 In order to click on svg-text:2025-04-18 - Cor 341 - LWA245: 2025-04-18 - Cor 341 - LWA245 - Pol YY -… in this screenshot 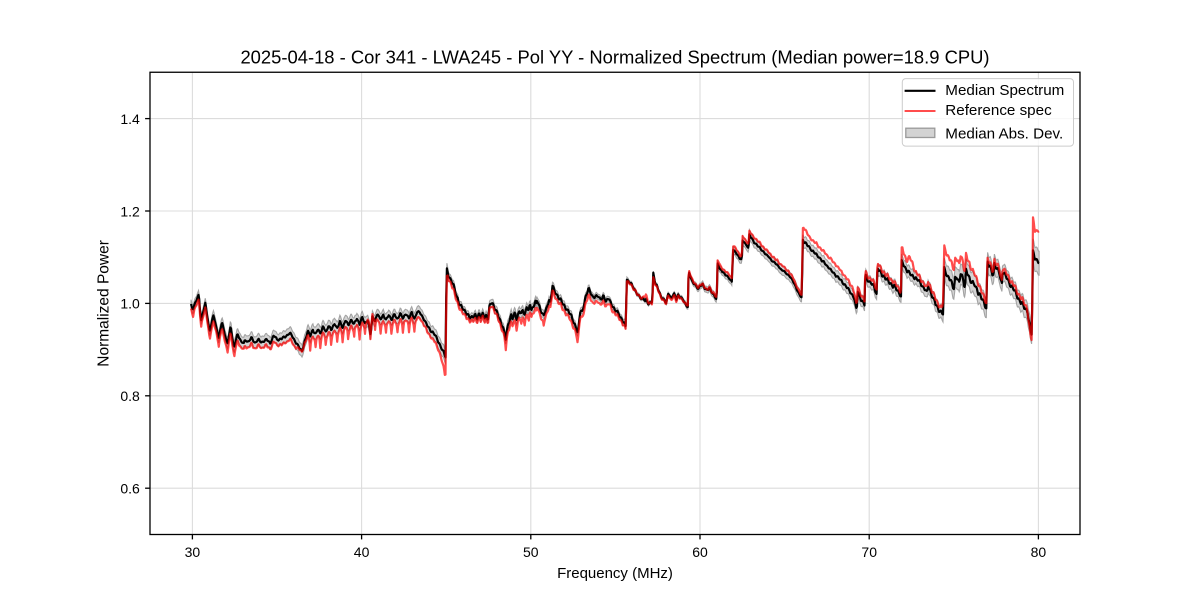, I will do `click(614, 57)`.